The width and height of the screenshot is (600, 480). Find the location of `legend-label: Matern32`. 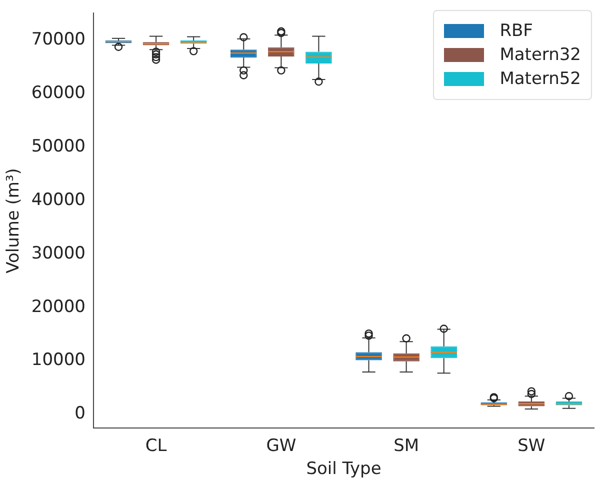

legend-label: Matern32 is located at coordinates (540, 55).